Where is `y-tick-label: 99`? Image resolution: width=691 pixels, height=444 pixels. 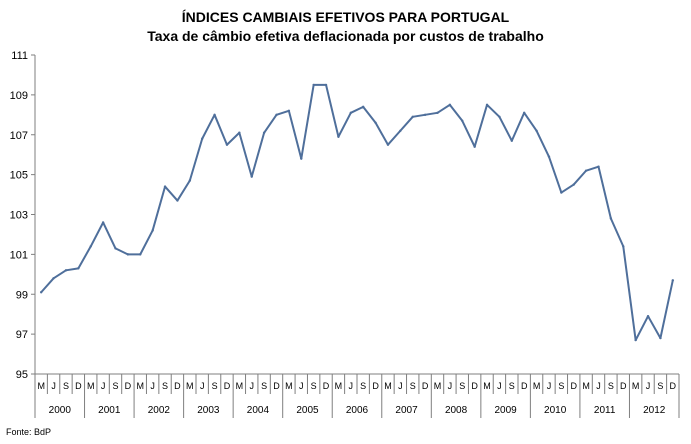
y-tick-label: 99 is located at coordinates (22, 295).